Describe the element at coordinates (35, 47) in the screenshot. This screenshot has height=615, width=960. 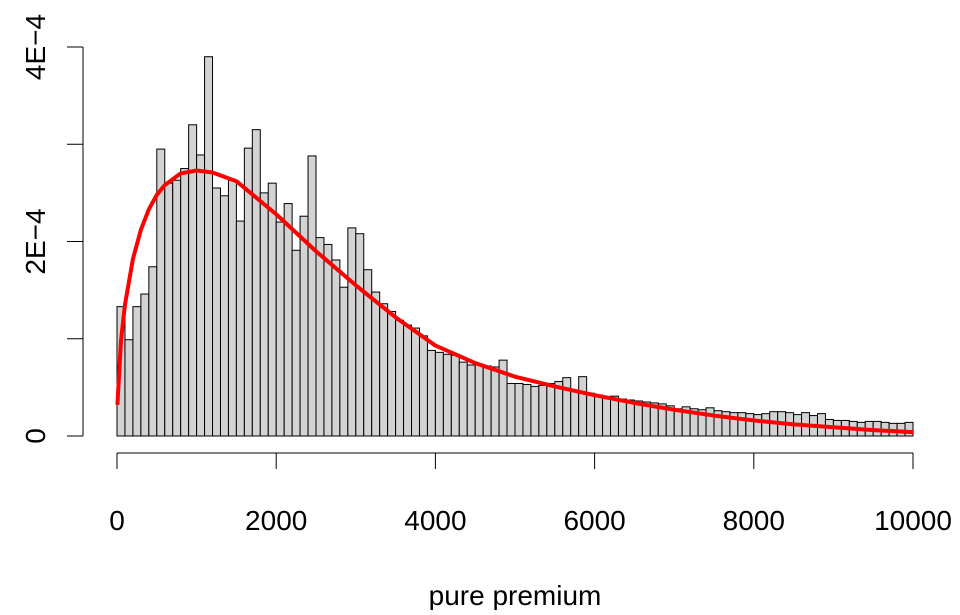
I see `y-tick-label: 4E−4` at that location.